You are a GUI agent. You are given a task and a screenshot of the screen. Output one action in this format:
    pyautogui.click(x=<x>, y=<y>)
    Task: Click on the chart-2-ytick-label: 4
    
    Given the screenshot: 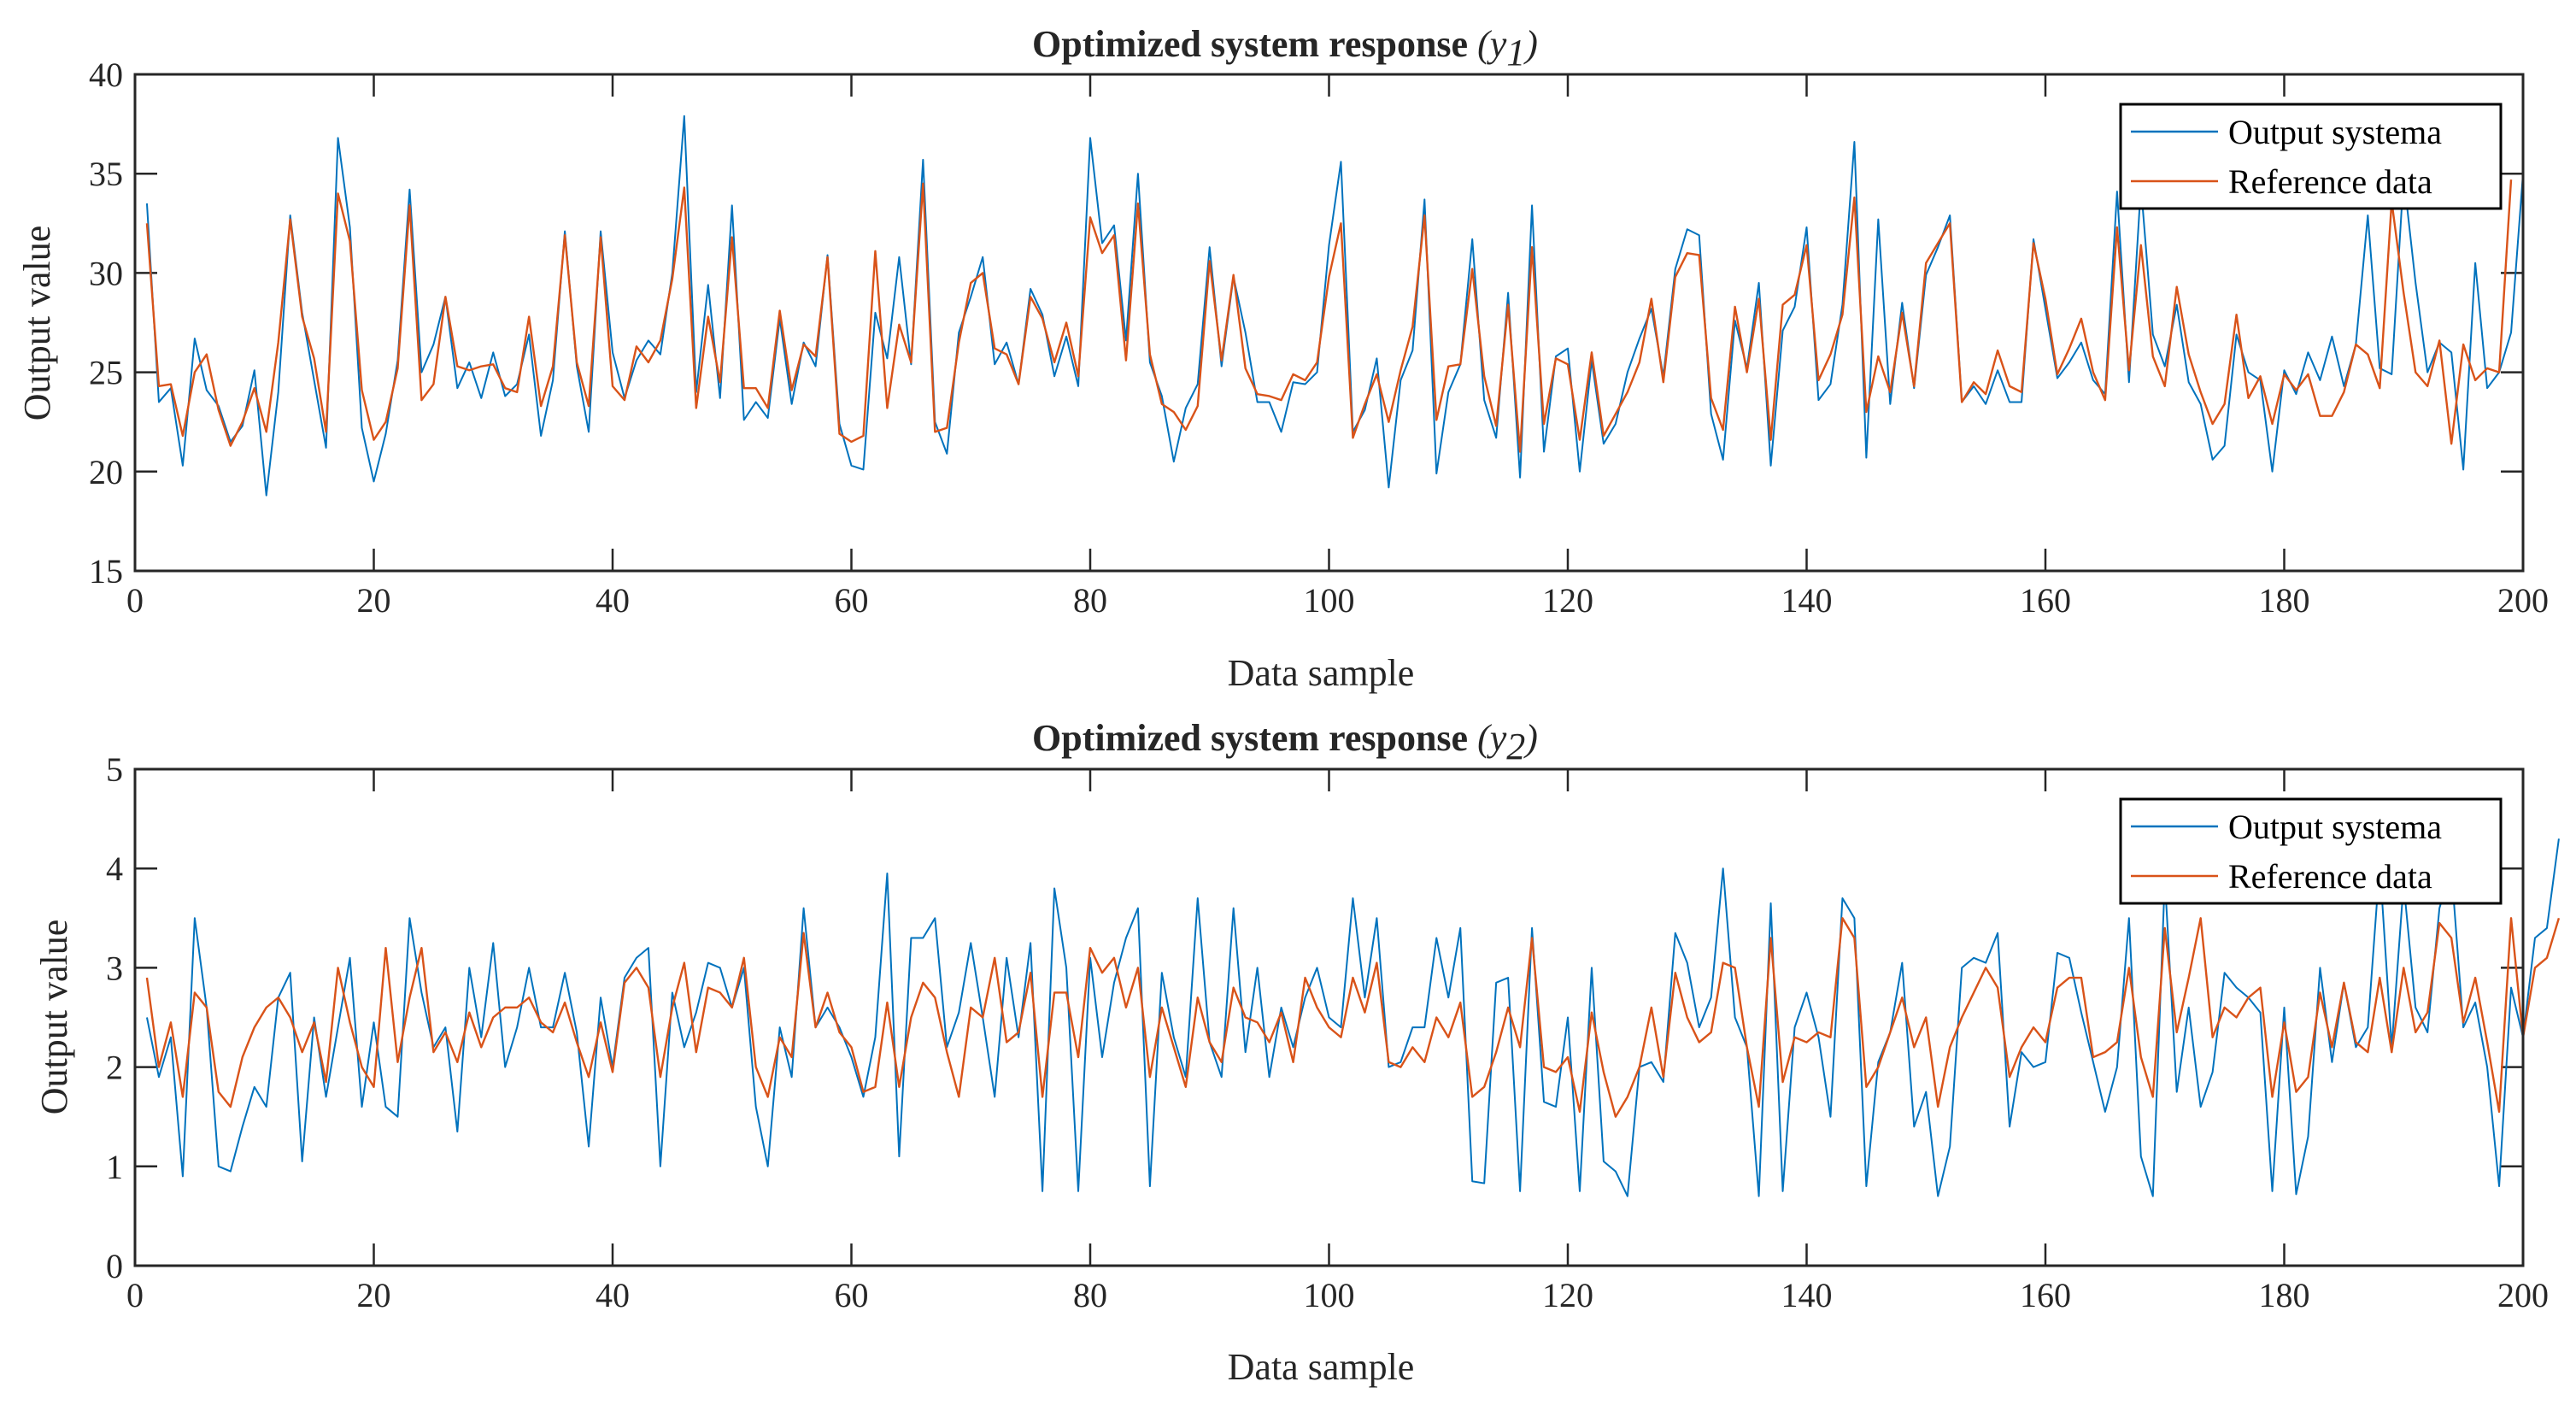 What is the action you would take?
    pyautogui.click(x=114, y=868)
    